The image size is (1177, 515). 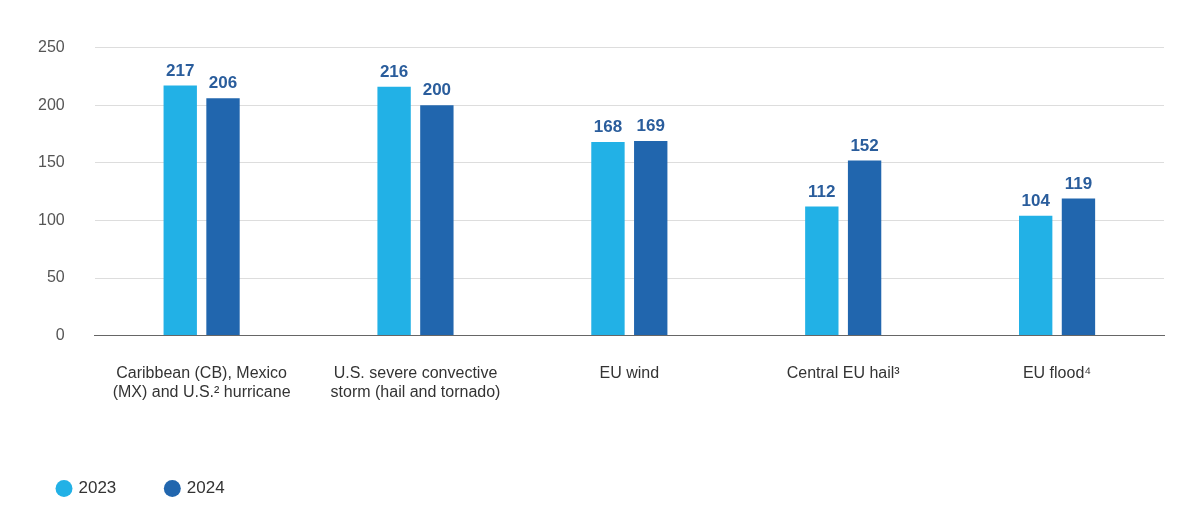 What do you see at coordinates (51, 219) in the screenshot?
I see `y-tick-label: 100` at bounding box center [51, 219].